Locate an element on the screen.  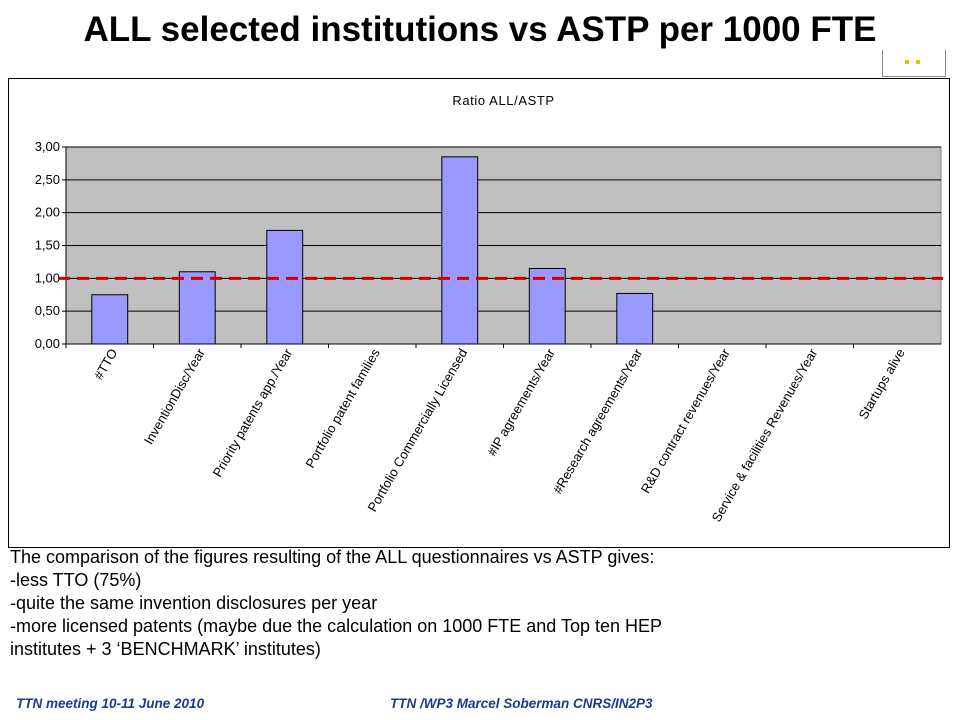
x-tick-label: #Research agreements/Year is located at coordinates (598, 420).